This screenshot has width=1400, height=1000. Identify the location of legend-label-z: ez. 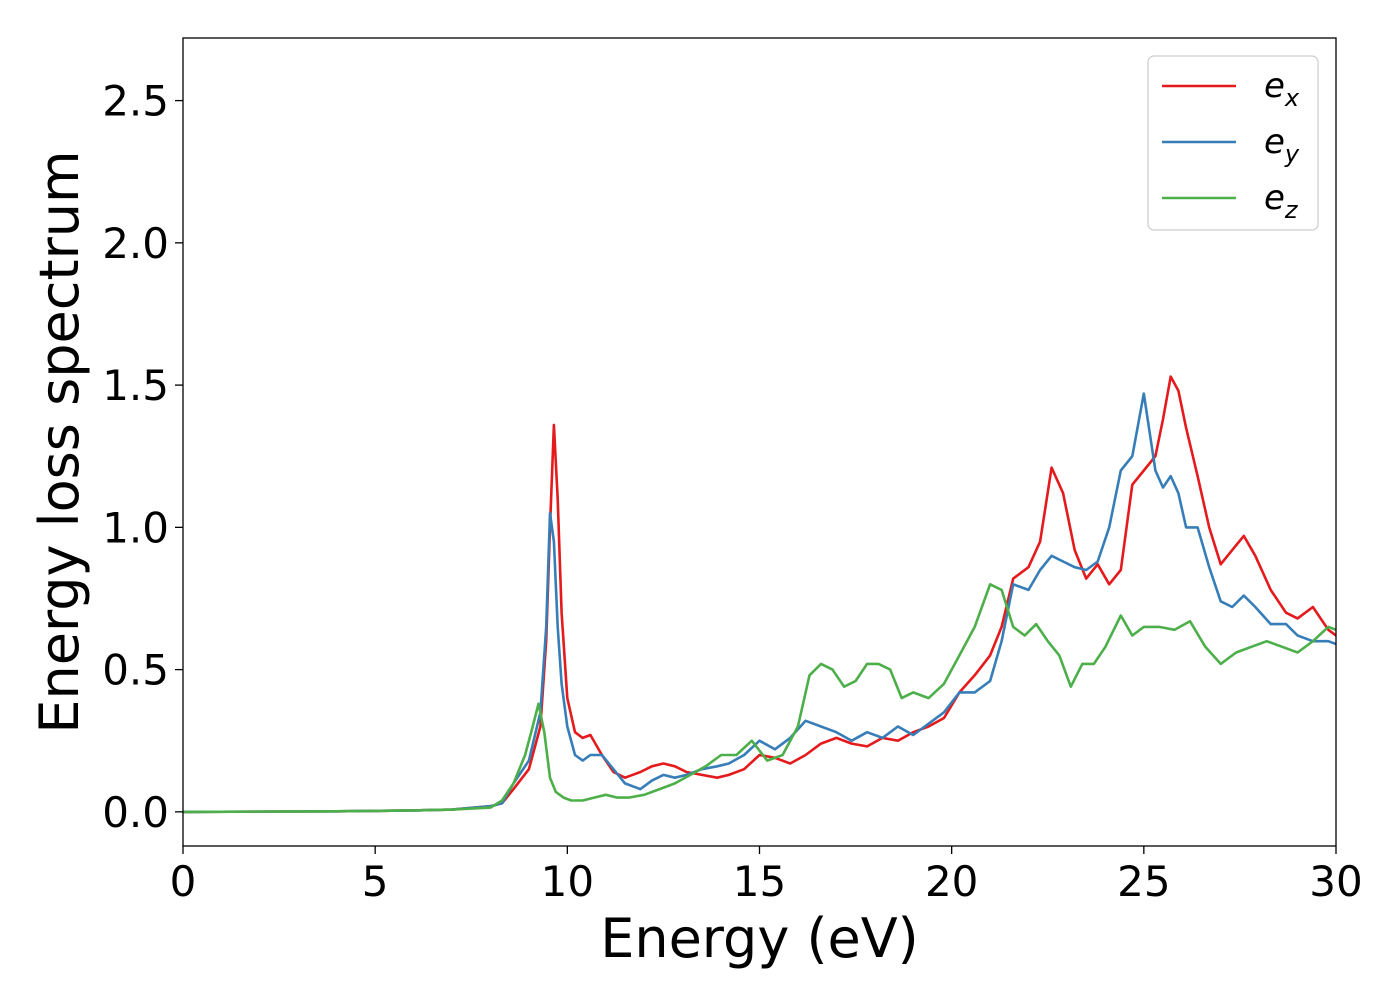
(1281, 201).